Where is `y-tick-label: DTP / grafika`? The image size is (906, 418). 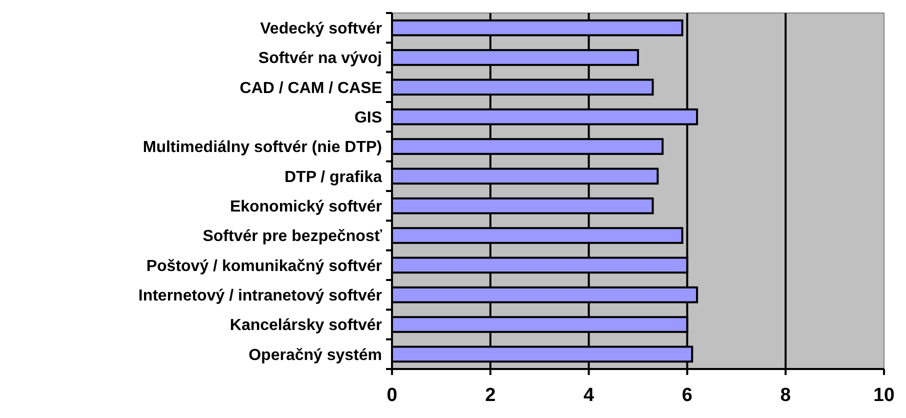
y-tick-label: DTP / grafika is located at coordinates (333, 177).